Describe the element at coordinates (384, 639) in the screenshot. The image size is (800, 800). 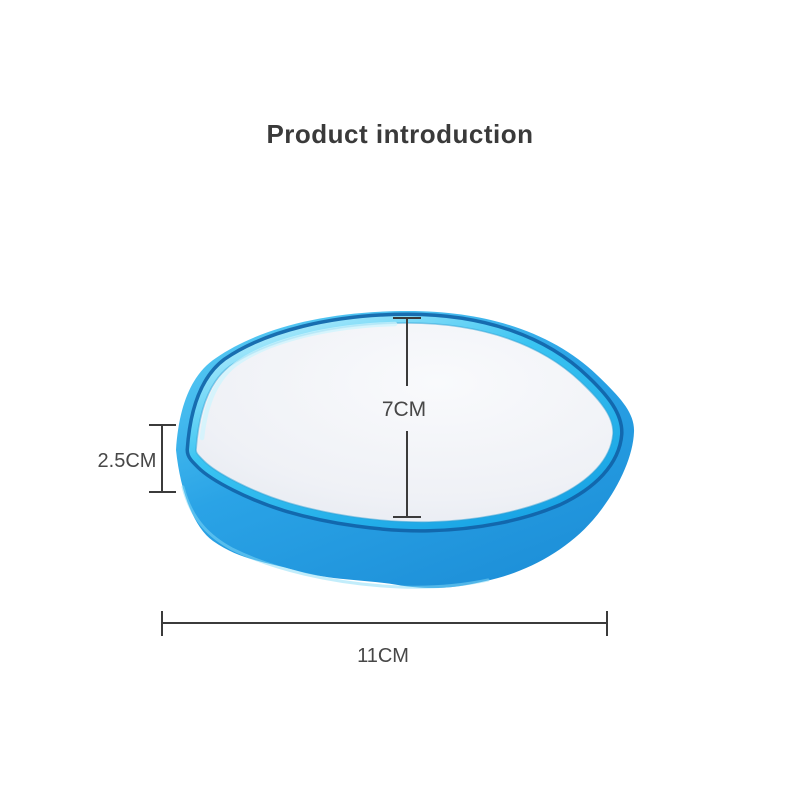
I see `width-dimension: 11CM` at that location.